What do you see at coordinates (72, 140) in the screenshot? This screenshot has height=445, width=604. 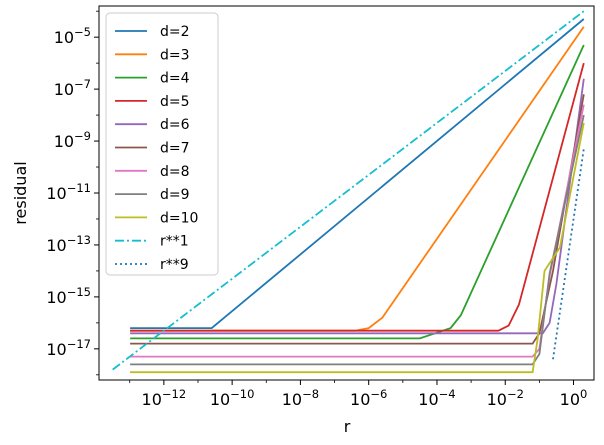 I see `y-tick-label: 10⁻⁹` at bounding box center [72, 140].